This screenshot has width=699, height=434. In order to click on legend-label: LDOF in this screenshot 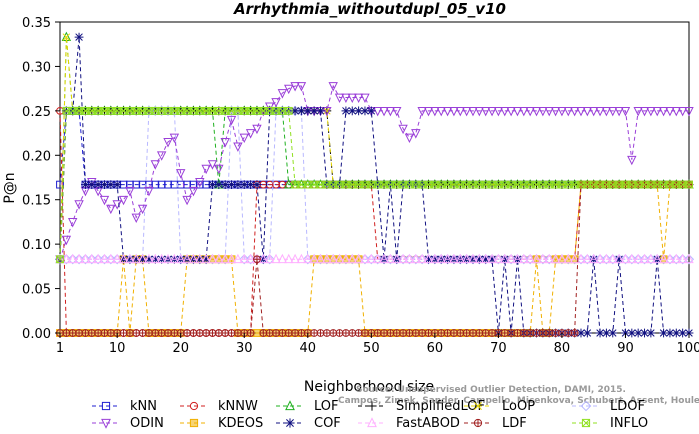, I will do `click(627, 406)`.